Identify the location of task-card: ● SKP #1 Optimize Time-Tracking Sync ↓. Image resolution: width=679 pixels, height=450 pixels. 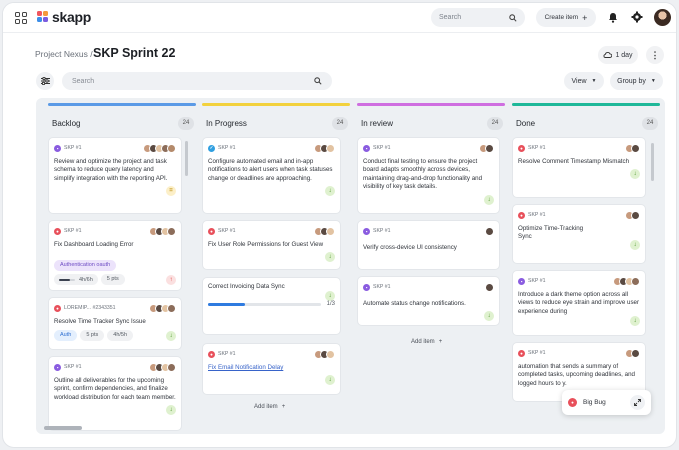
(579, 234).